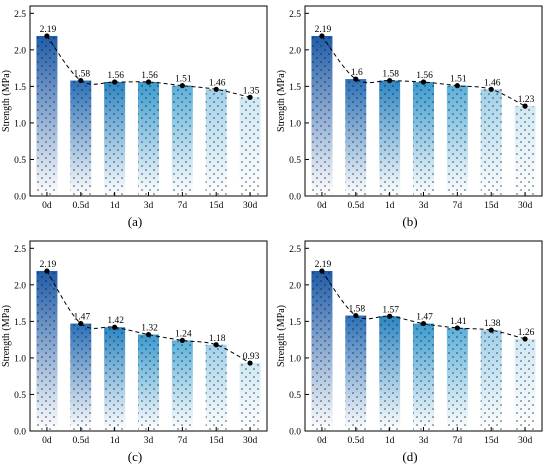  I want to click on value-label-15d: 1.38, so click(492, 324).